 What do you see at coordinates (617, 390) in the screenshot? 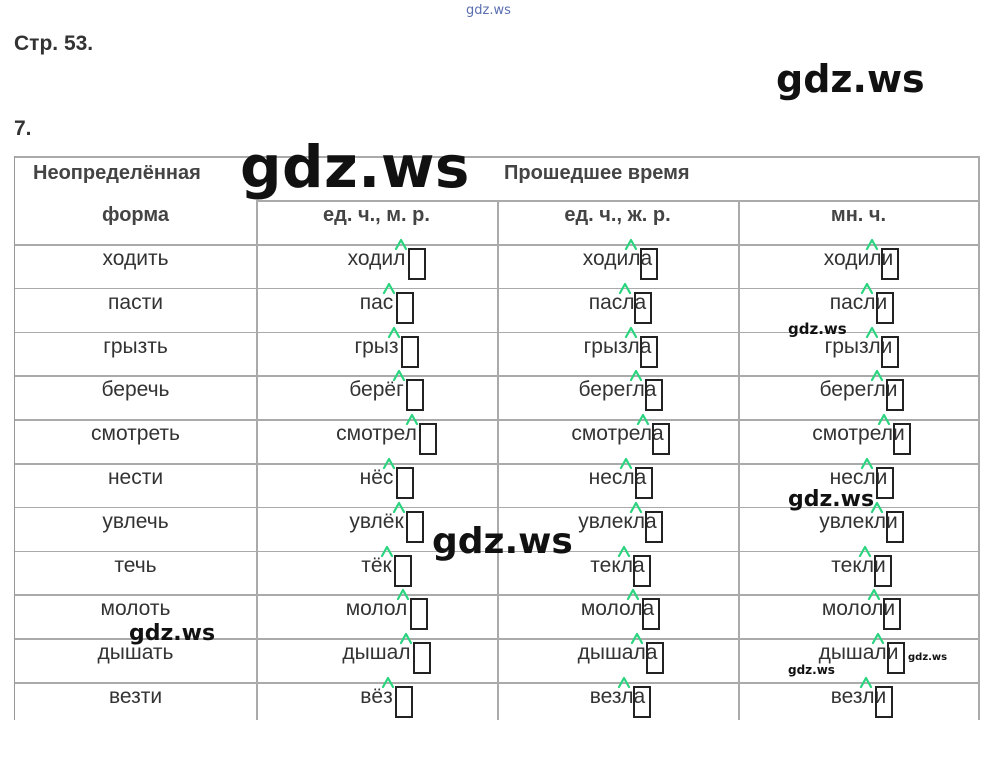
I see `table-cell-feminine: берегла` at bounding box center [617, 390].